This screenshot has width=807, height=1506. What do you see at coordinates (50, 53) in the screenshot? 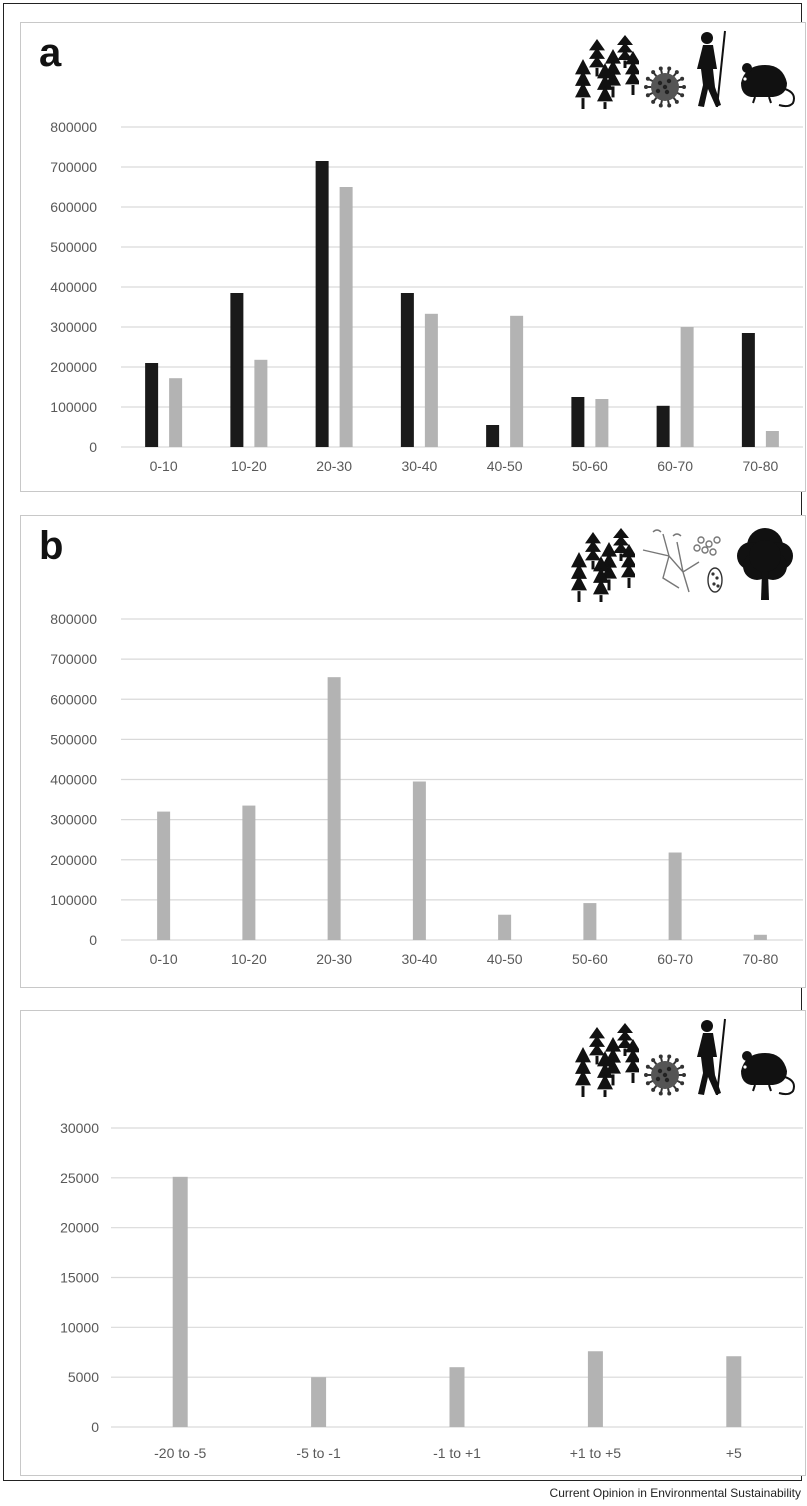
I see `panel-label: a` at bounding box center [50, 53].